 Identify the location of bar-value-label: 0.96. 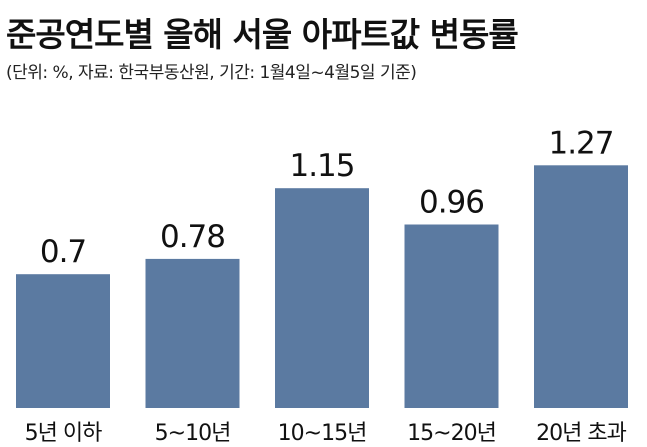
(451, 203).